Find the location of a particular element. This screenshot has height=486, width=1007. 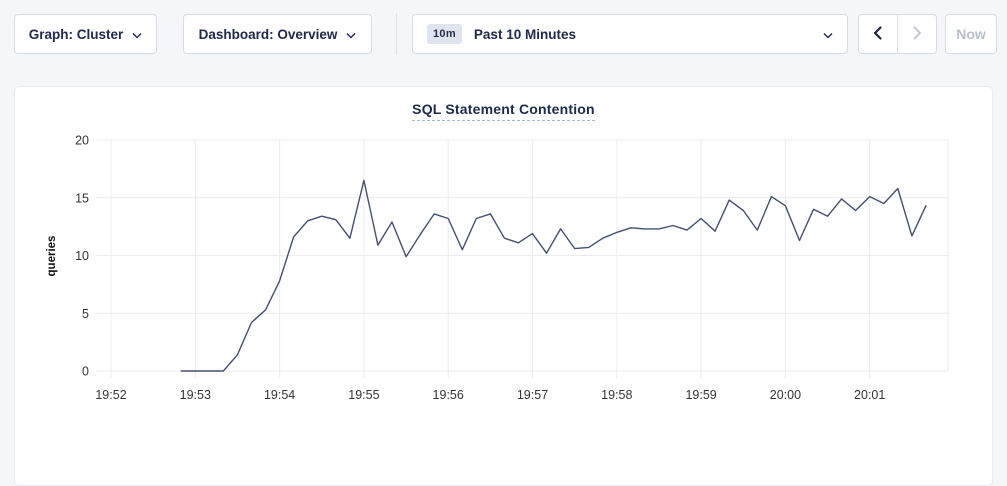

x-tick-label: 20:01 is located at coordinates (869, 395).